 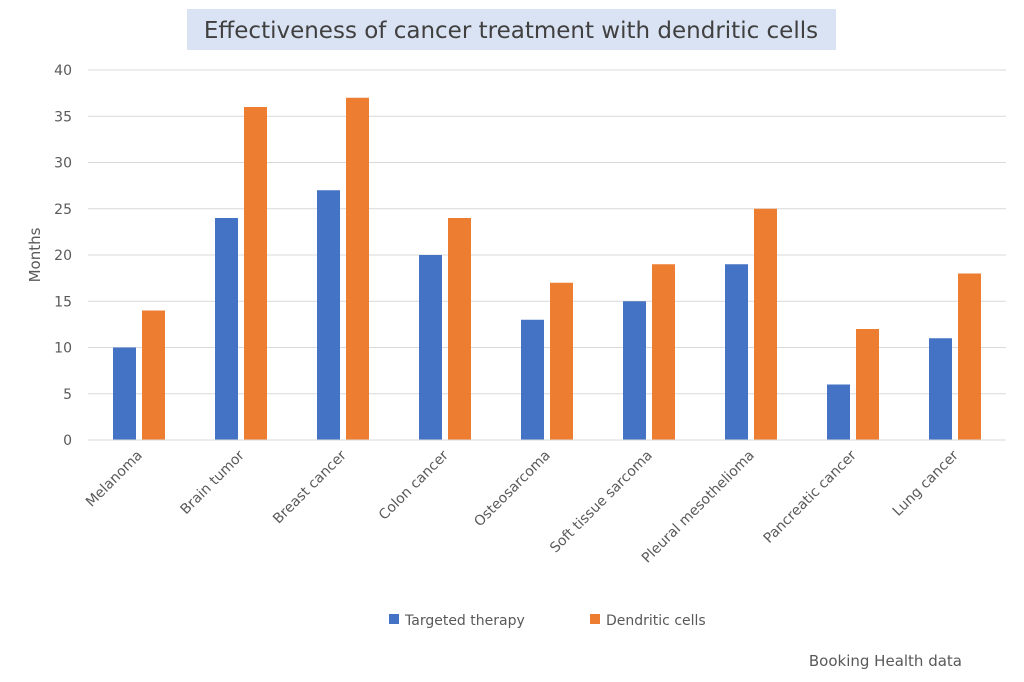 I want to click on y-tick-label: 35, so click(x=63, y=117).